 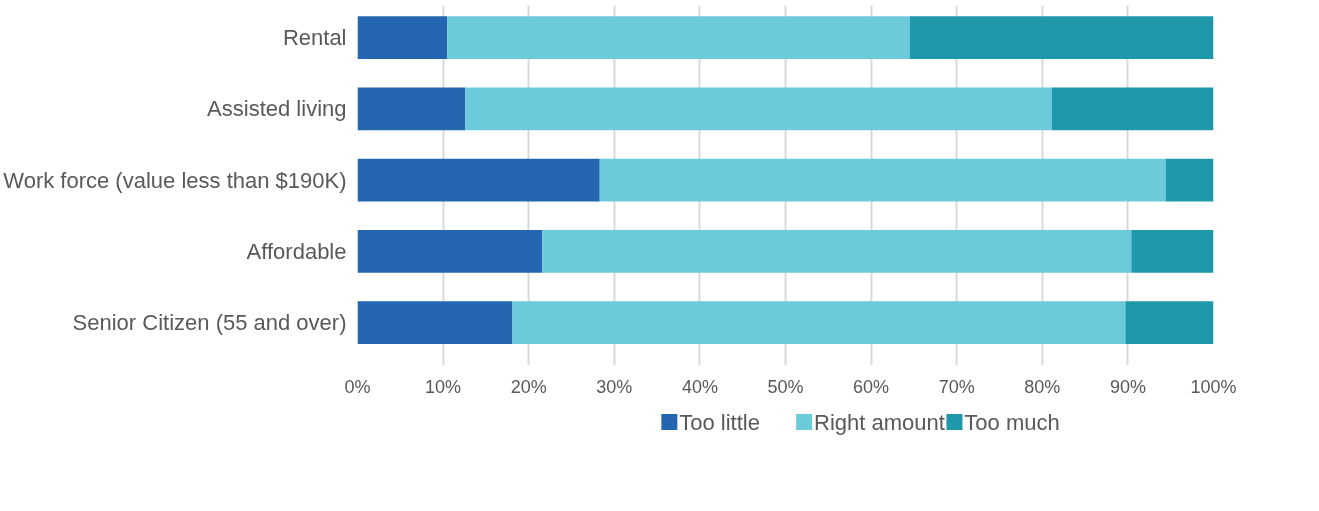 I want to click on x-tick-label: 30%, so click(x=614, y=386).